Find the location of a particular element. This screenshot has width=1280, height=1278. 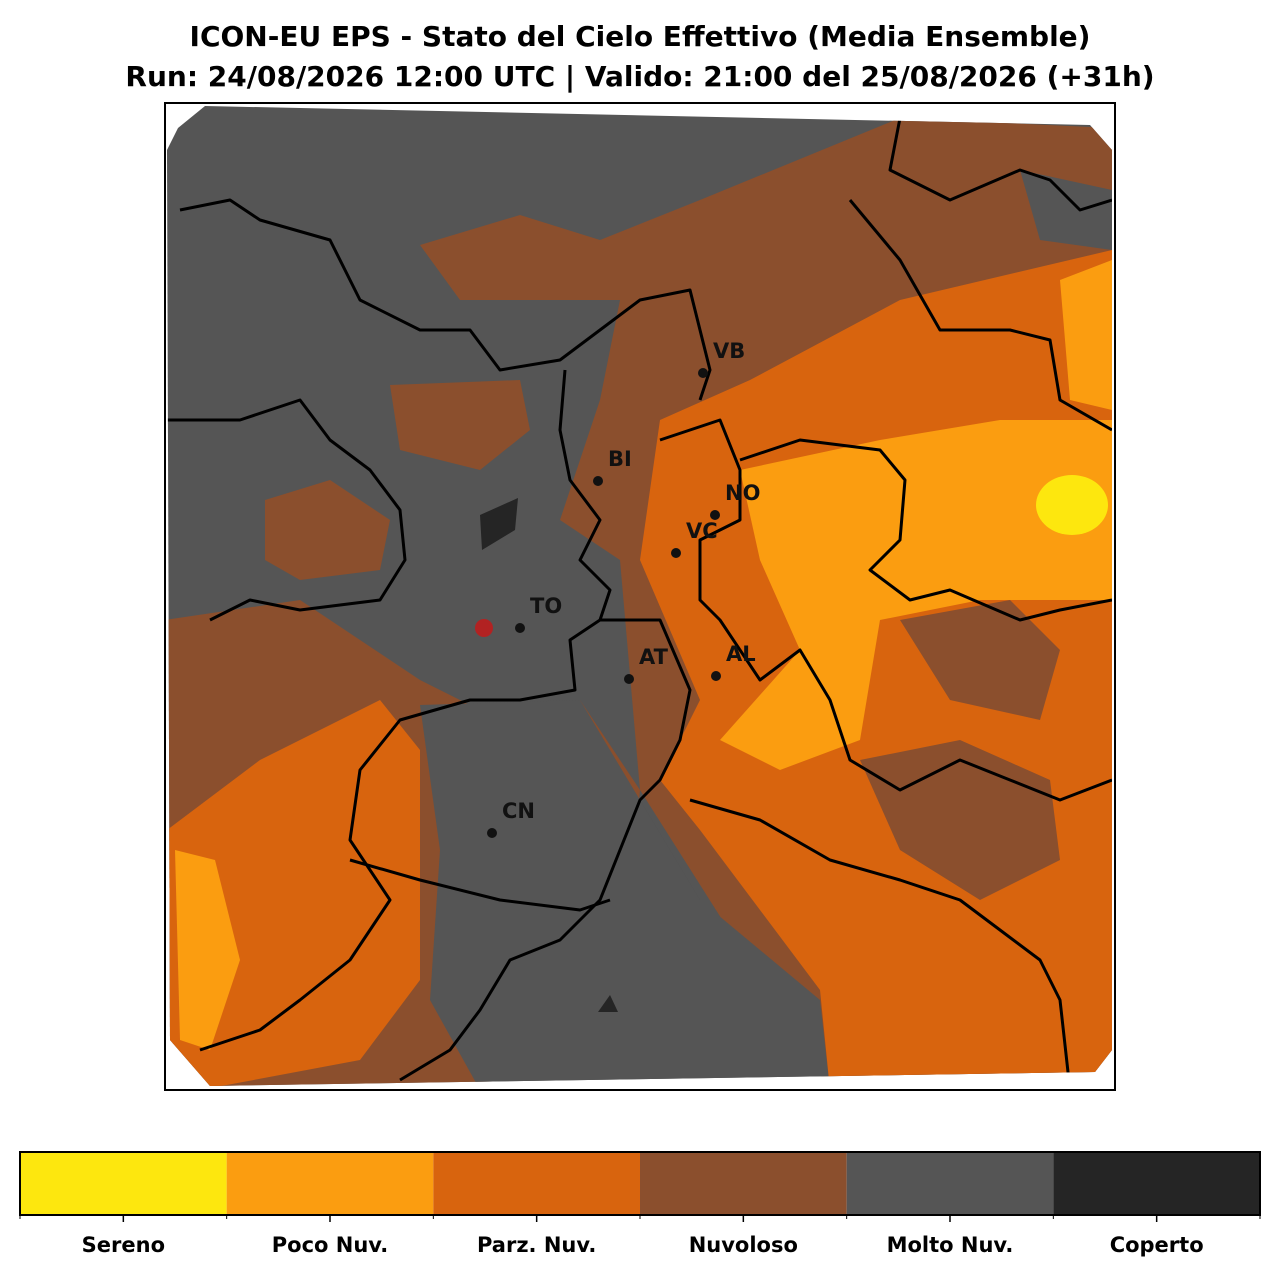

colorbar-label: Molto Nuv. is located at coordinates (950, 1245).